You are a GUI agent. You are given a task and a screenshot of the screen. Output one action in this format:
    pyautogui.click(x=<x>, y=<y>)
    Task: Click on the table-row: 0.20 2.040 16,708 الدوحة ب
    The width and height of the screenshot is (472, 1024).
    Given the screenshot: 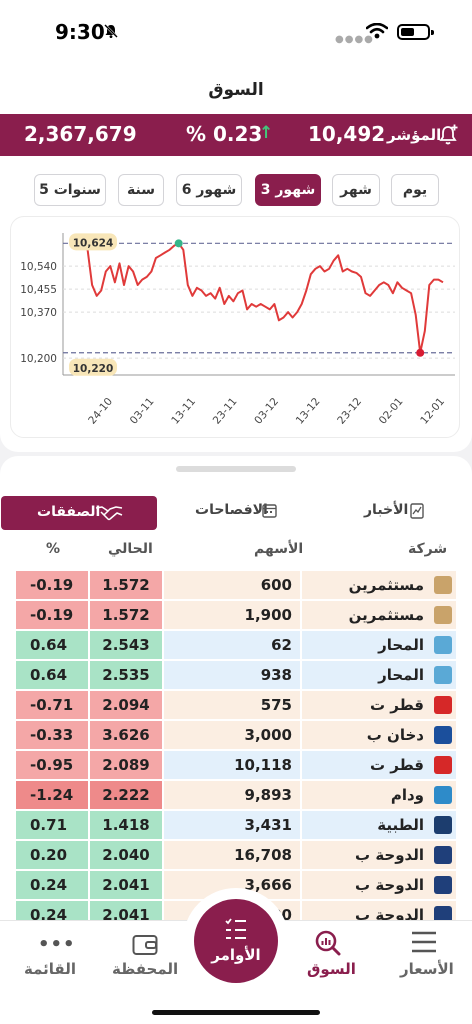 What is the action you would take?
    pyautogui.click(x=236, y=855)
    